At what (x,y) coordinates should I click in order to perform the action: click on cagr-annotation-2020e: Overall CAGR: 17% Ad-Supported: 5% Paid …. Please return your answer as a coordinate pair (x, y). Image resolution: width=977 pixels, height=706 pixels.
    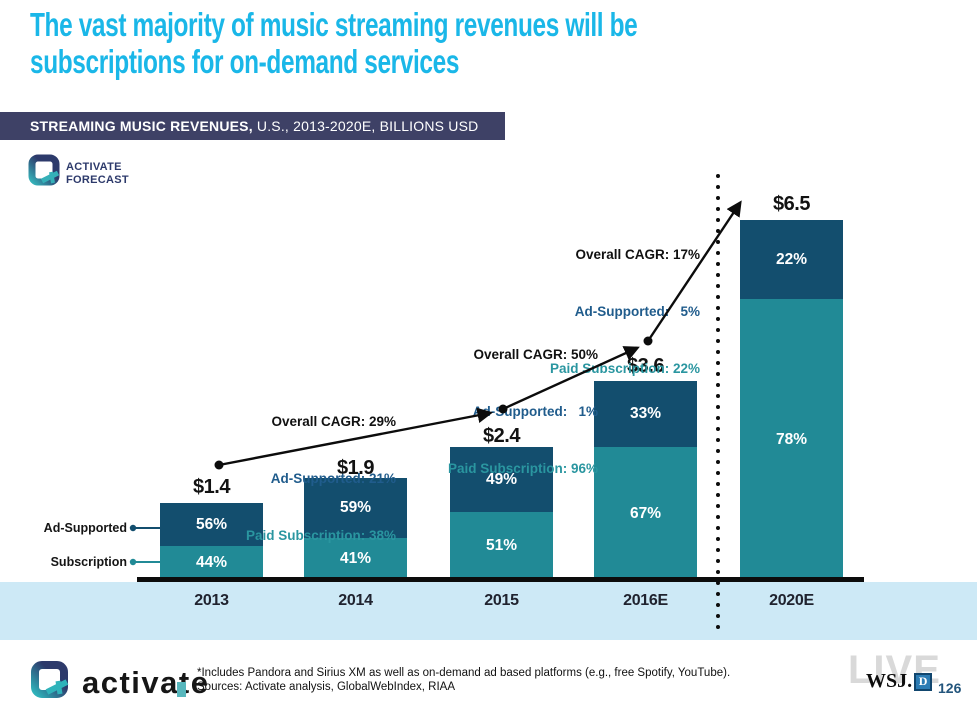
    Looking at the image, I should click on (587, 311).